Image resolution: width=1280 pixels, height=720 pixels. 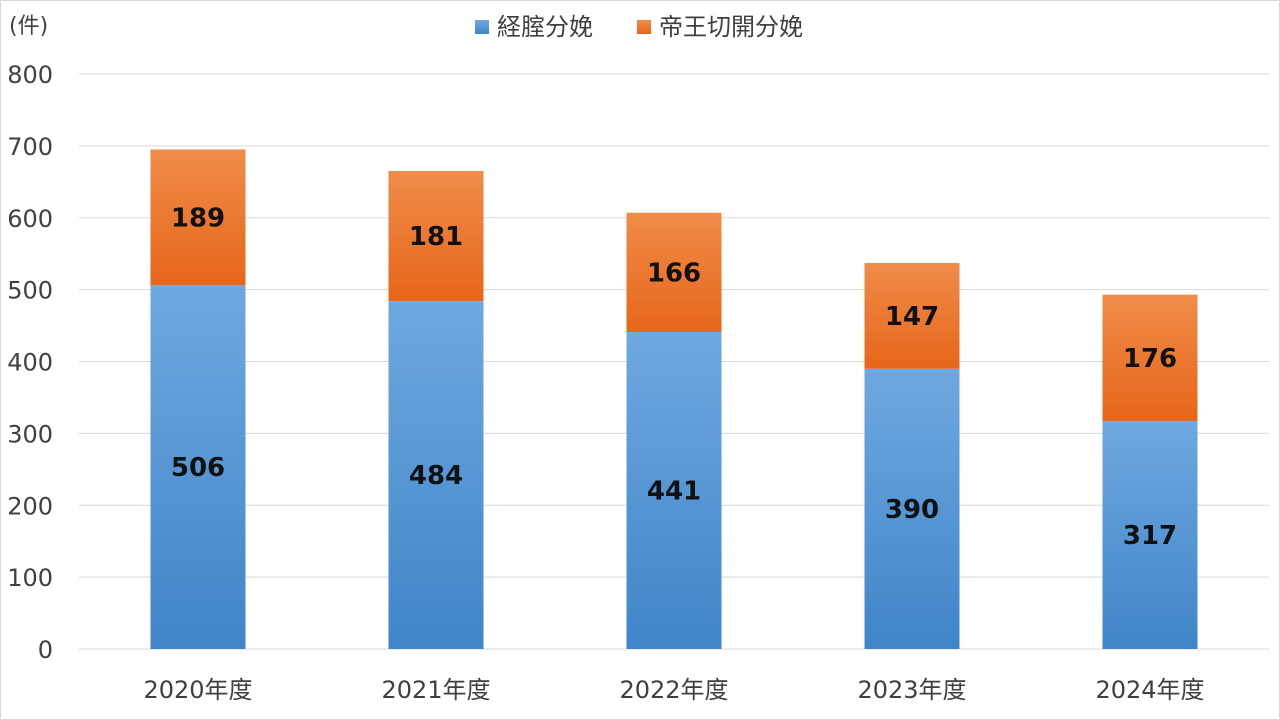 What do you see at coordinates (45, 650) in the screenshot?
I see `y-tick-label: 0` at bounding box center [45, 650].